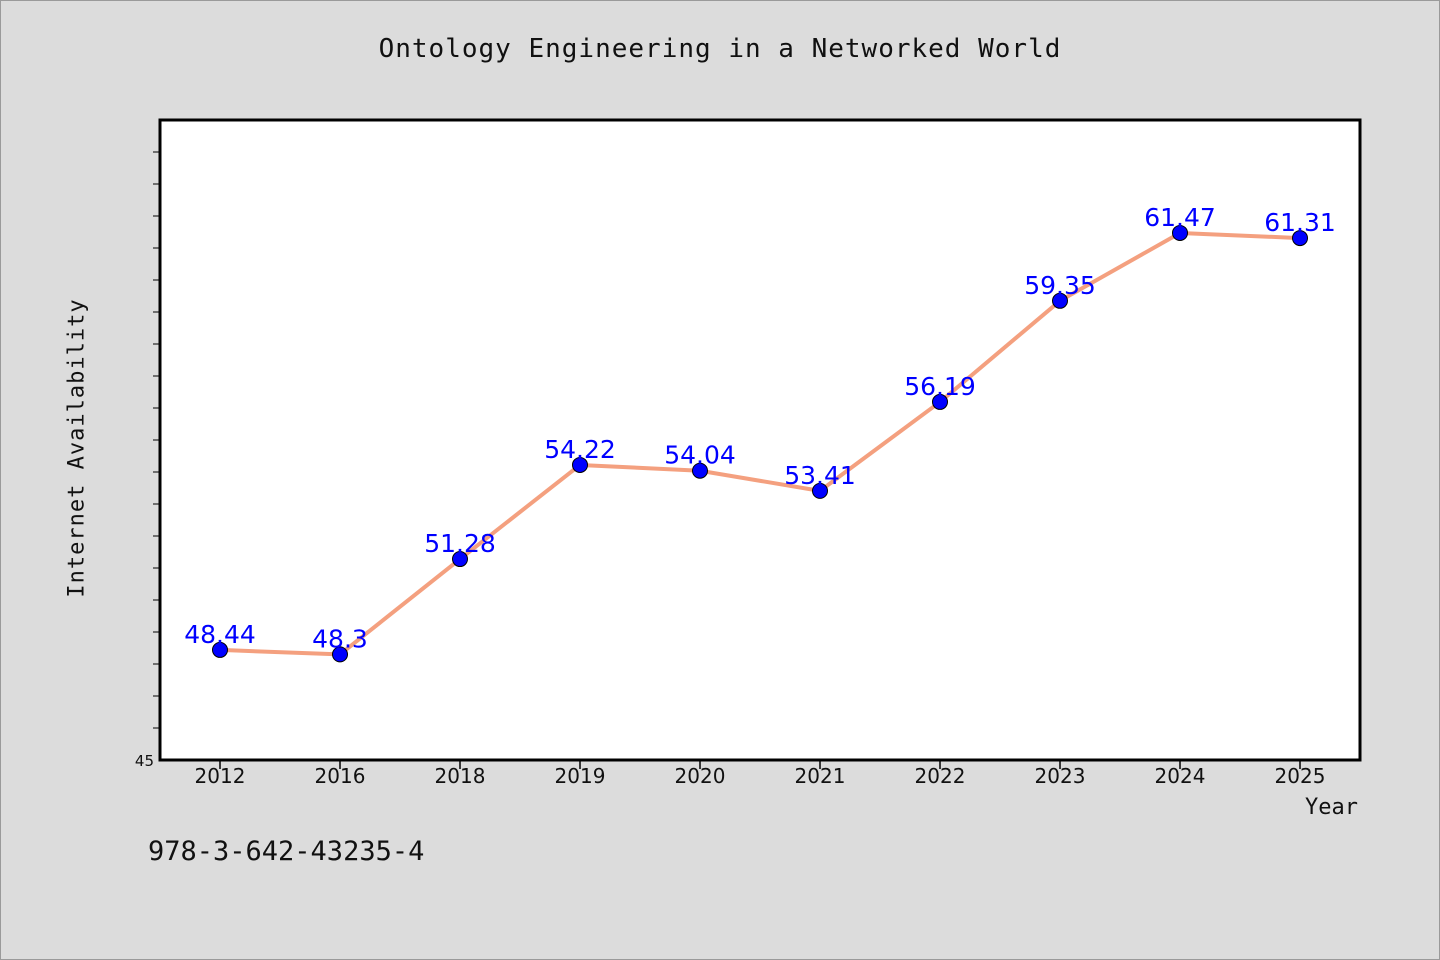  What do you see at coordinates (1180, 776) in the screenshot?
I see `x-tick-label: 2024` at bounding box center [1180, 776].